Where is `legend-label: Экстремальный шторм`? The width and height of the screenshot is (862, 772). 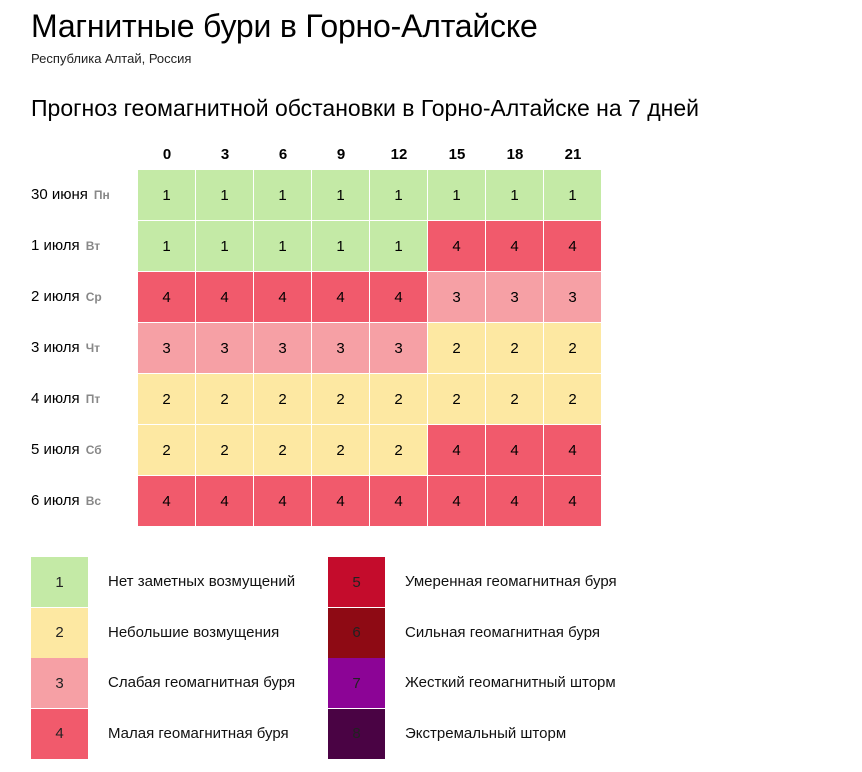
legend-label: Экстремальный шторм is located at coordinates (486, 733).